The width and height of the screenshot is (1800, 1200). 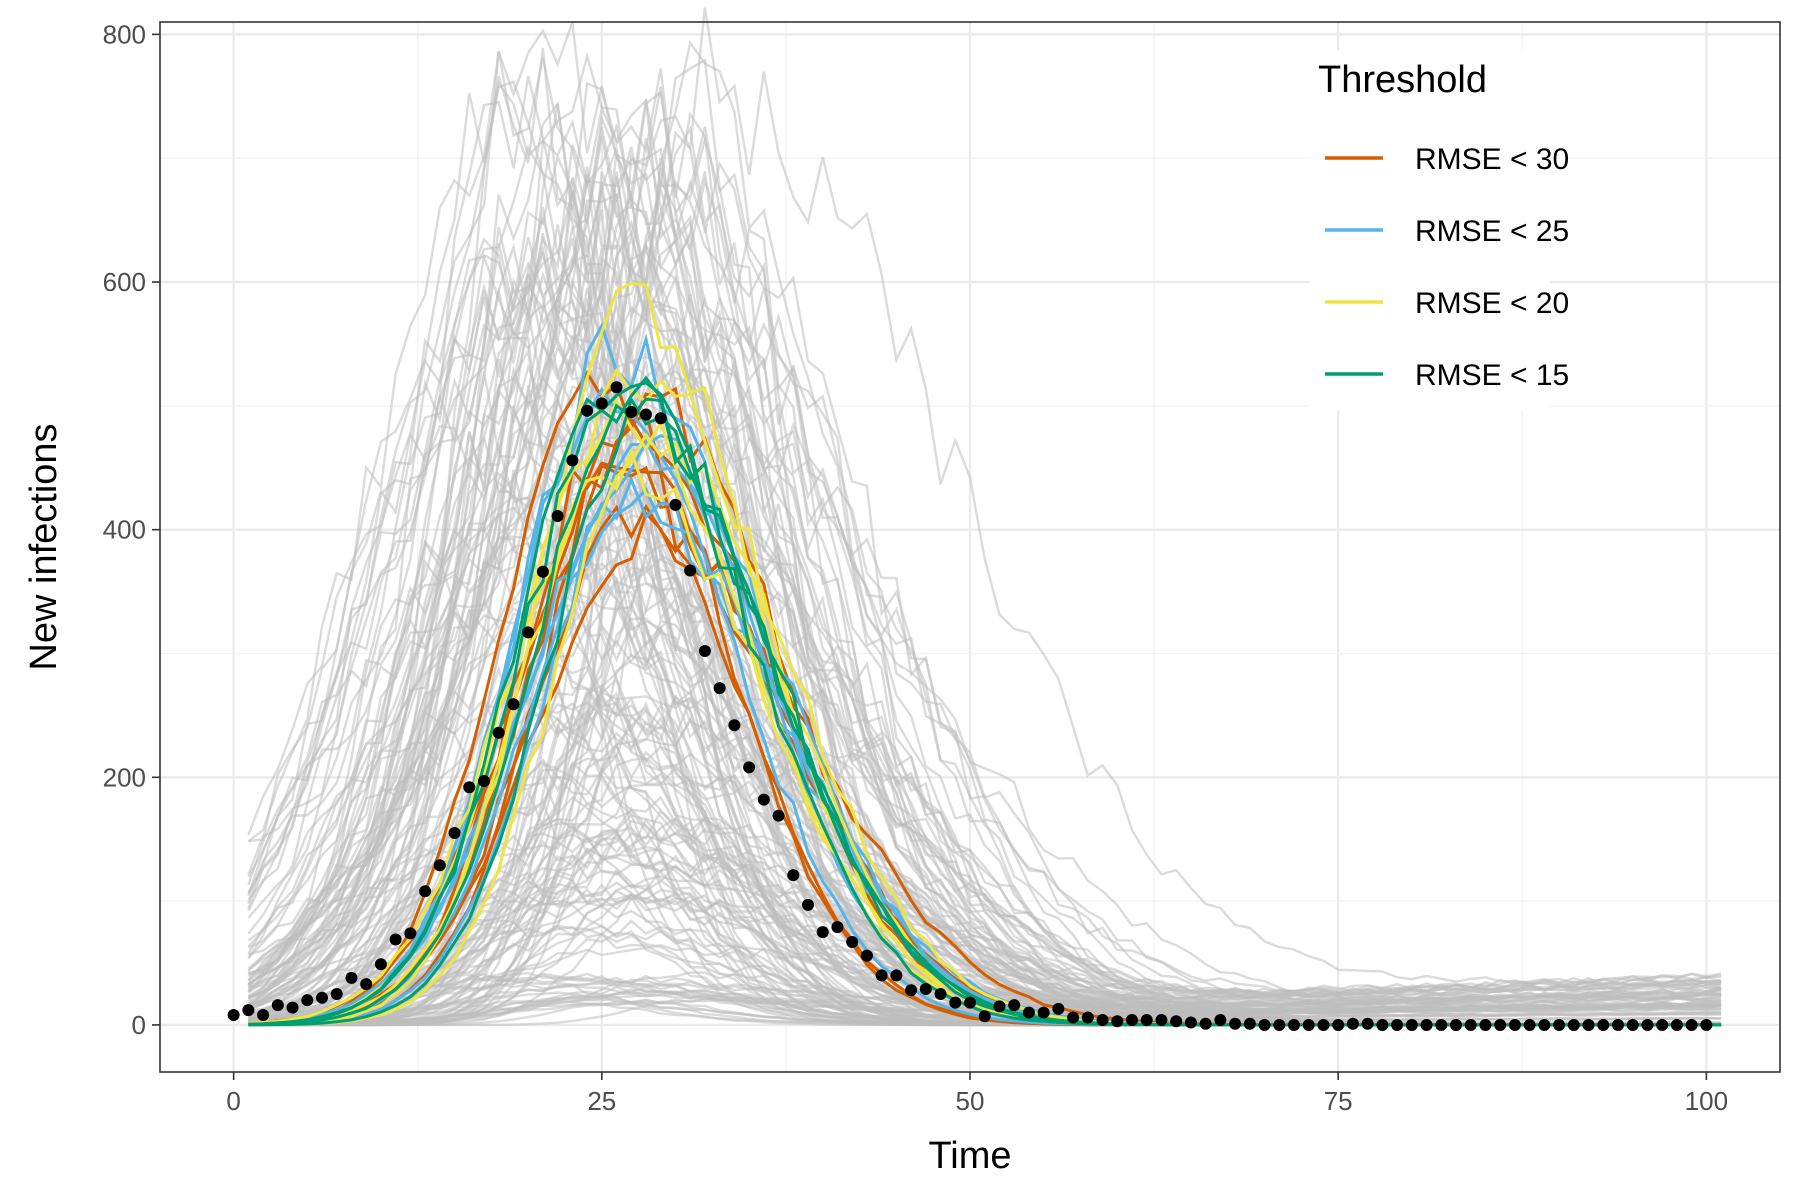 I want to click on x-tick-label: 0, so click(x=233, y=1101).